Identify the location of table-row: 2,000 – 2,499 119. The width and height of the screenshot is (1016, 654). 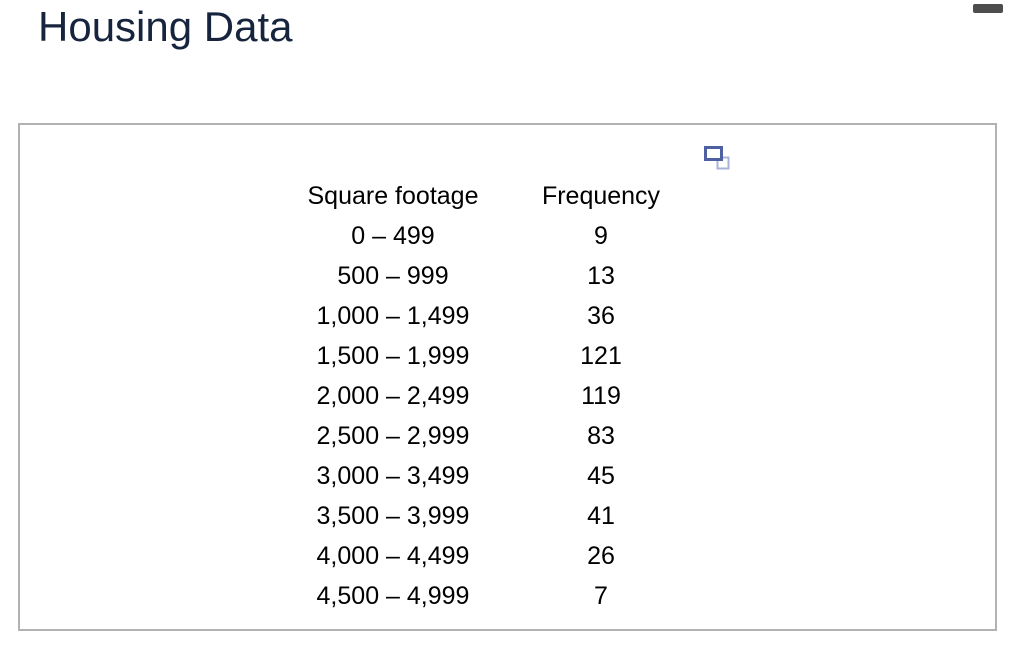
(491, 396).